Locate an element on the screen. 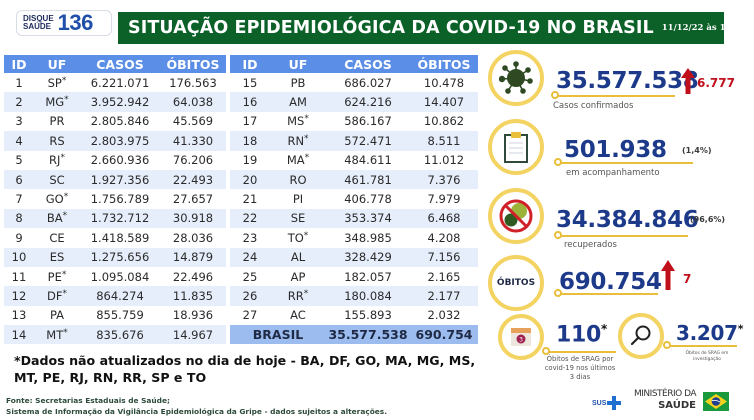 The width and height of the screenshot is (754, 420). cell-uf: DF* is located at coordinates (57, 296).